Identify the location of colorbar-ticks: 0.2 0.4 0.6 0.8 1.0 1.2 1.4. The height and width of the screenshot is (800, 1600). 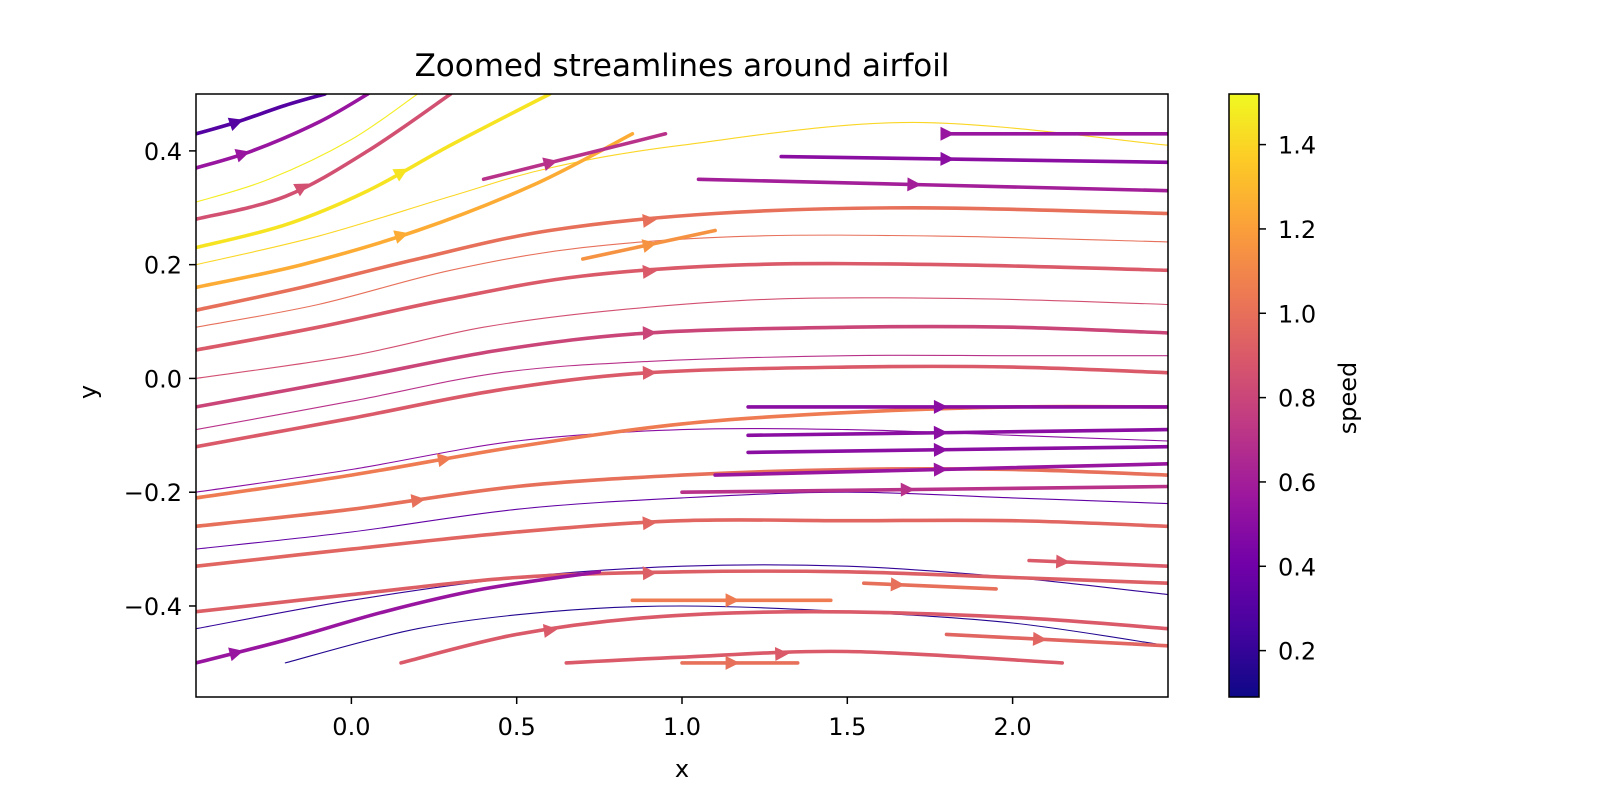
(1287, 399).